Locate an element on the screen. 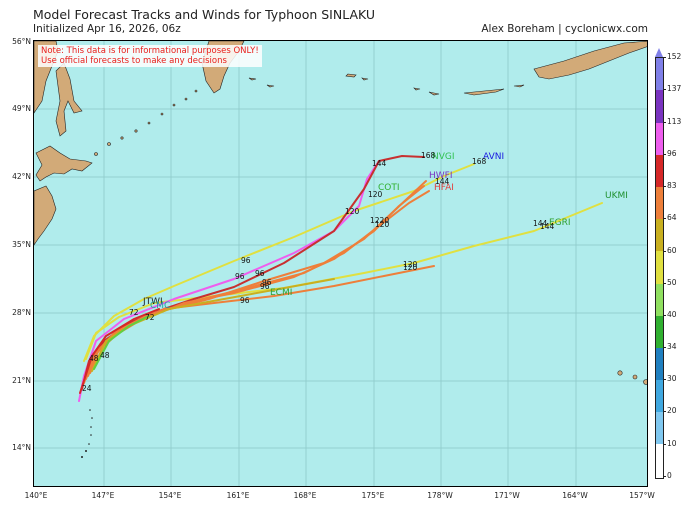 This screenshot has width=699, height=510. lon-label: 140°E is located at coordinates (36, 495).